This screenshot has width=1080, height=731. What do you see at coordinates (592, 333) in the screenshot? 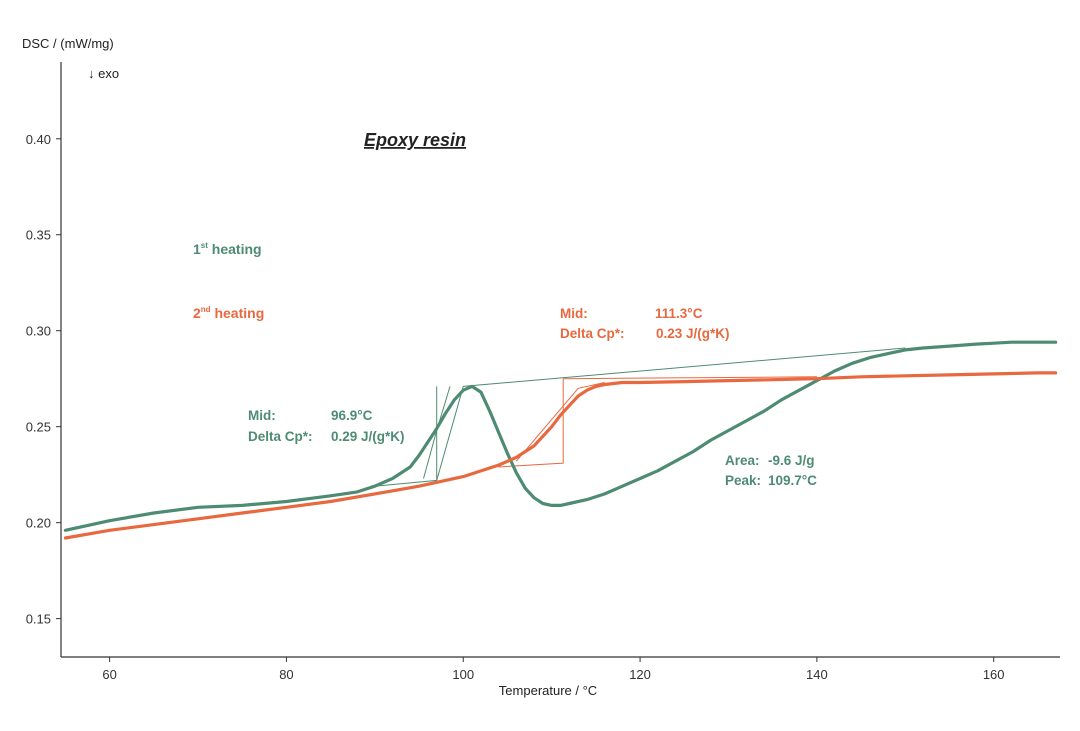
I see `annotation-second-dcp-label: Delta Cp*:` at bounding box center [592, 333].